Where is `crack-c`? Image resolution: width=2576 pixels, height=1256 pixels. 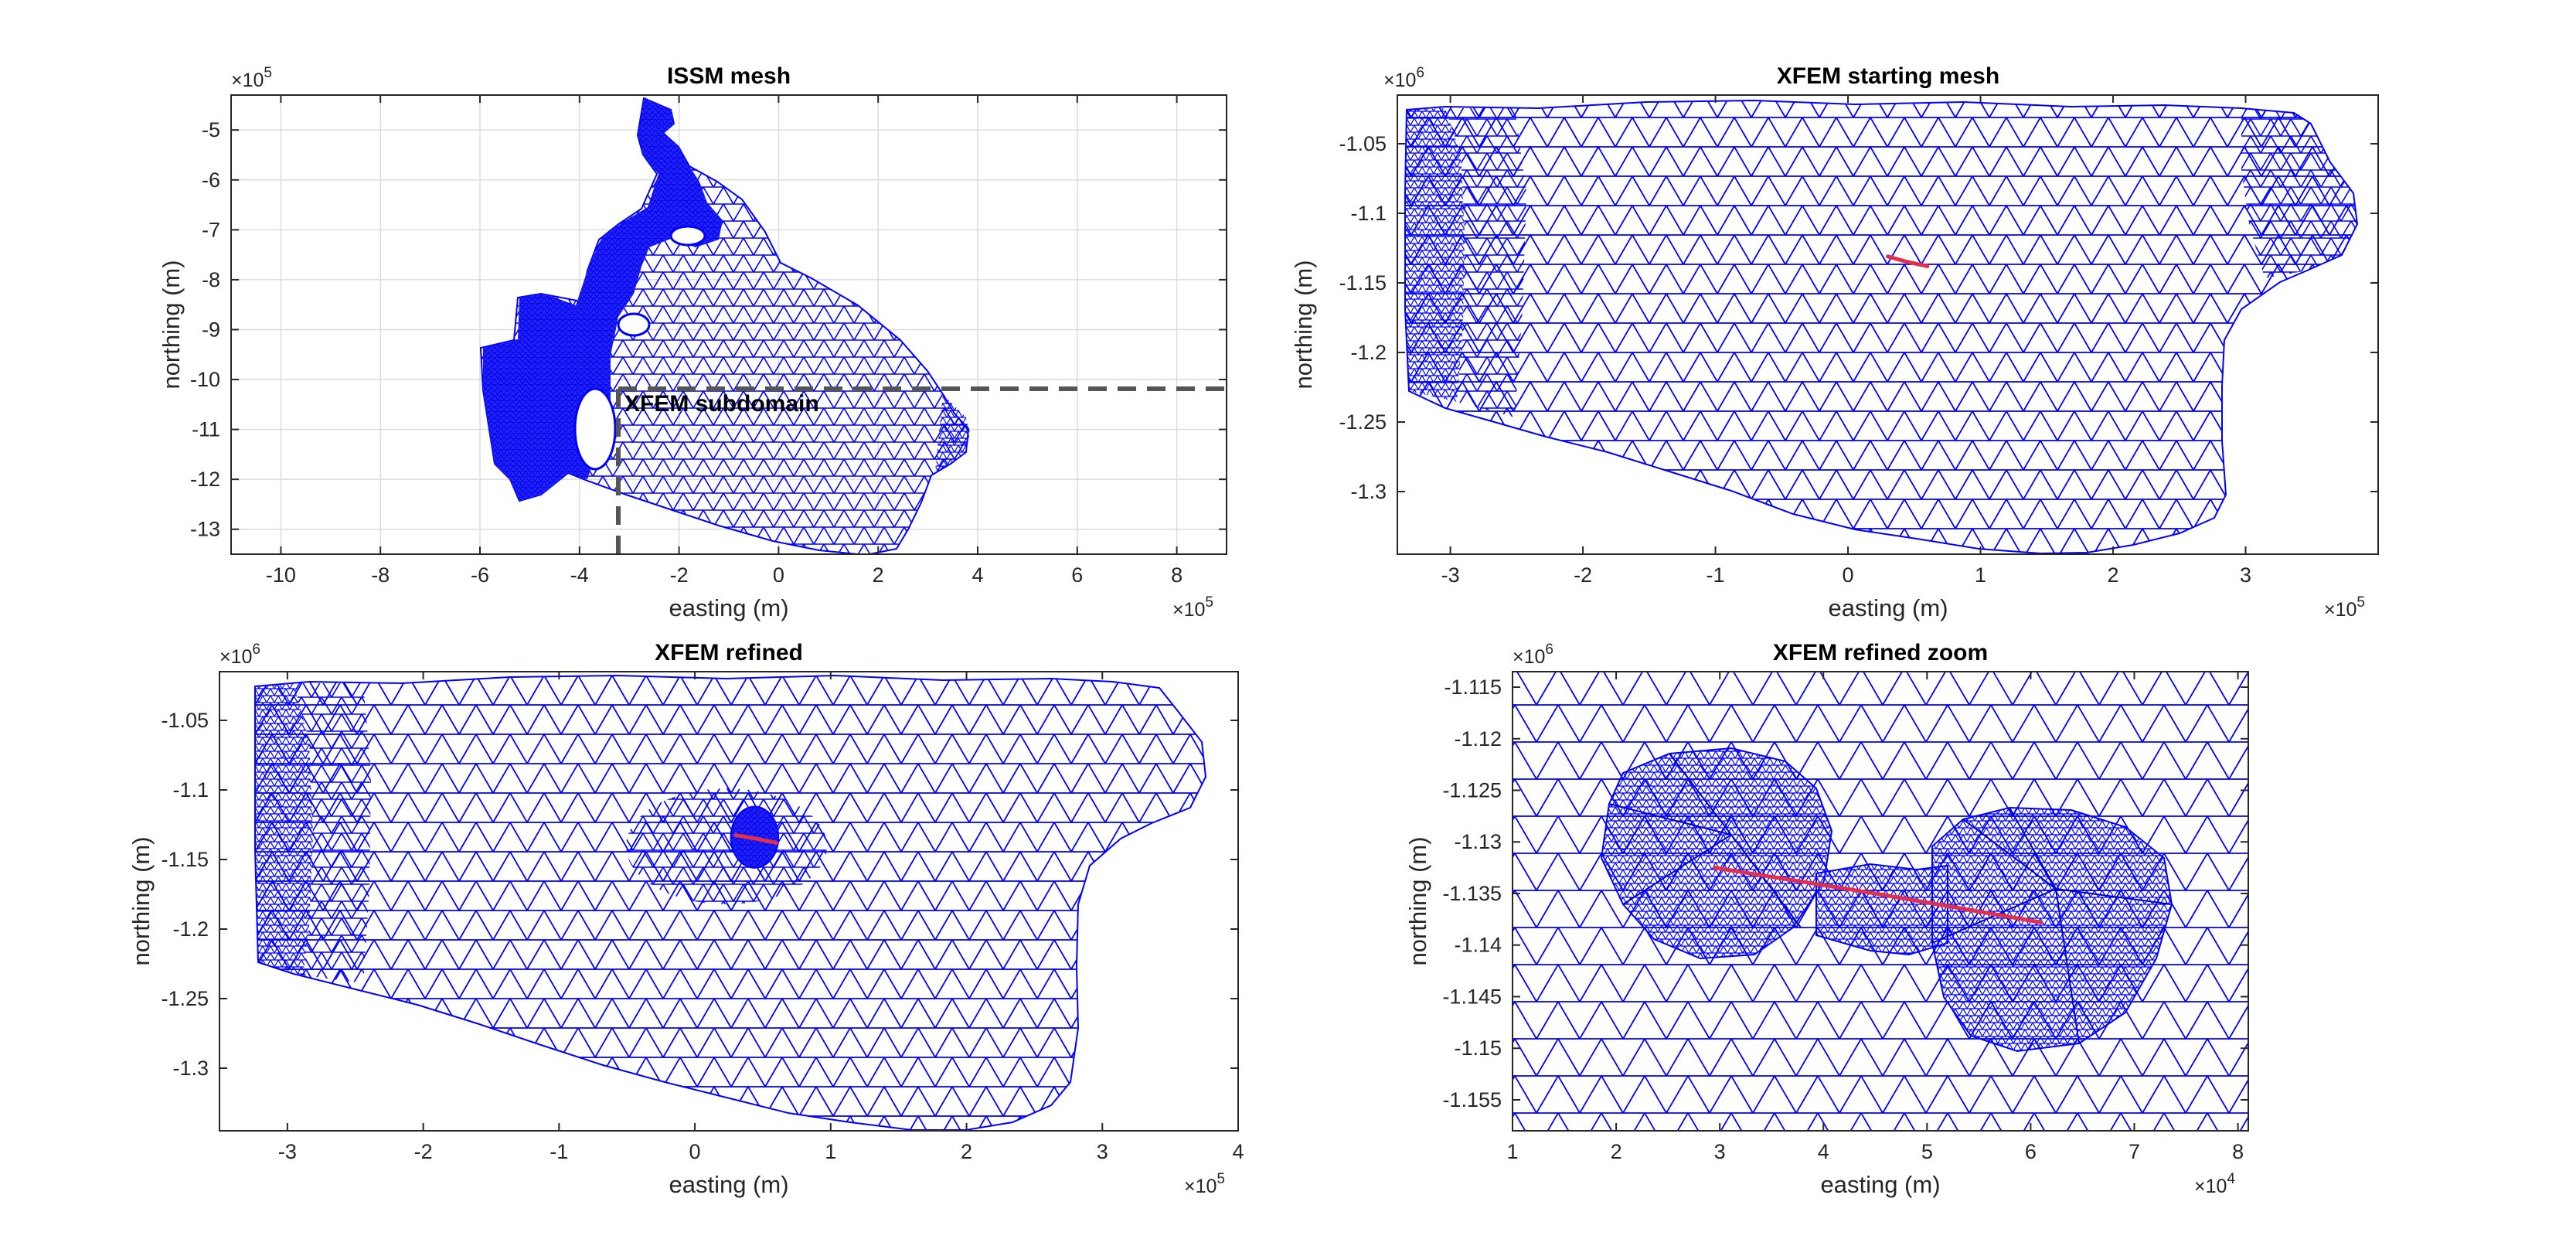 crack-c is located at coordinates (756, 839).